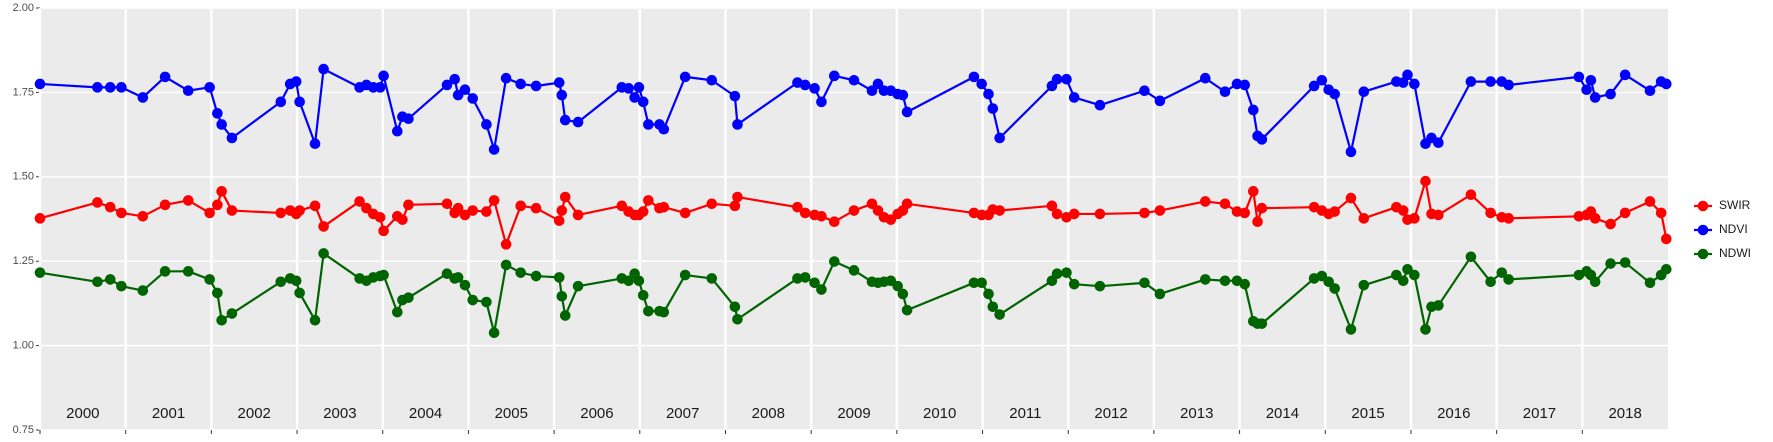 This screenshot has width=1773, height=442. What do you see at coordinates (1735, 253) in the screenshot?
I see `legend-label: NDWI` at bounding box center [1735, 253].